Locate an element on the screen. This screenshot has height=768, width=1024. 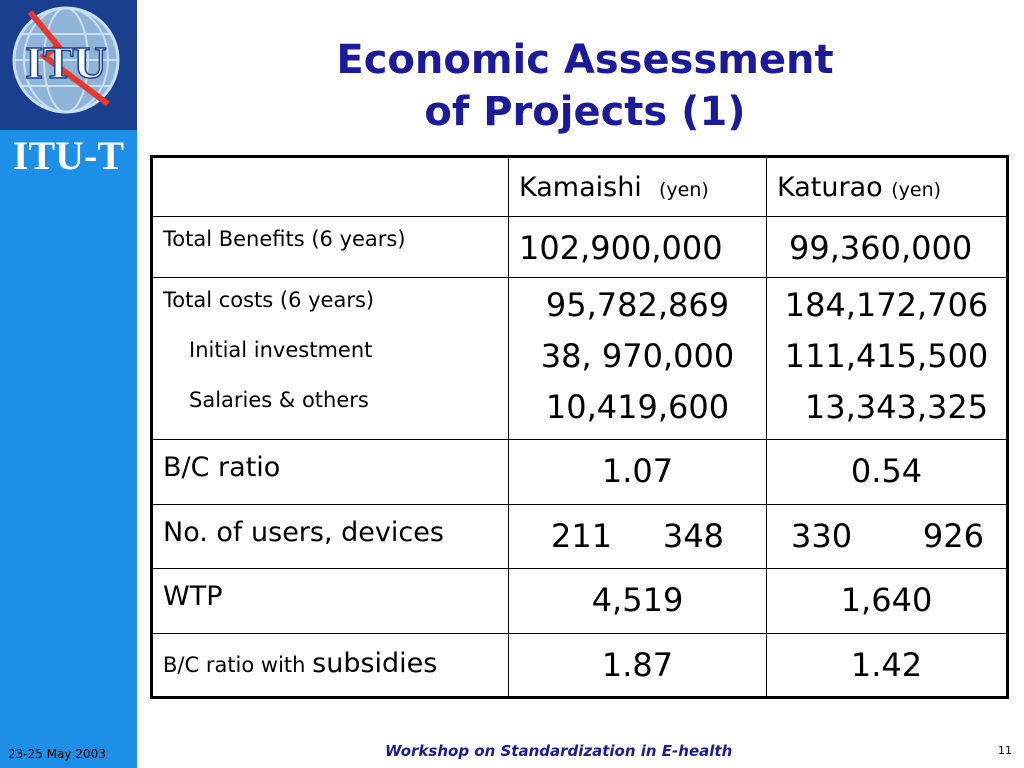
katurao-devices: 926 is located at coordinates (953, 536).